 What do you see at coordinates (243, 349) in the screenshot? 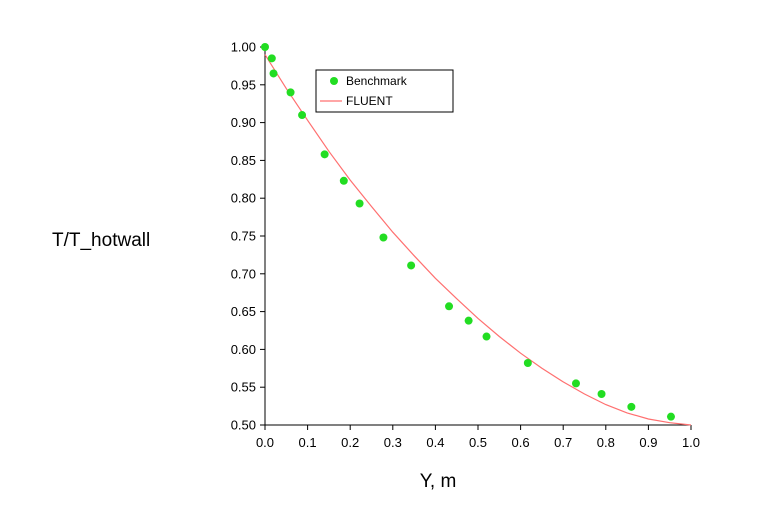
I see `y-tick-label: 0.60` at bounding box center [243, 349].